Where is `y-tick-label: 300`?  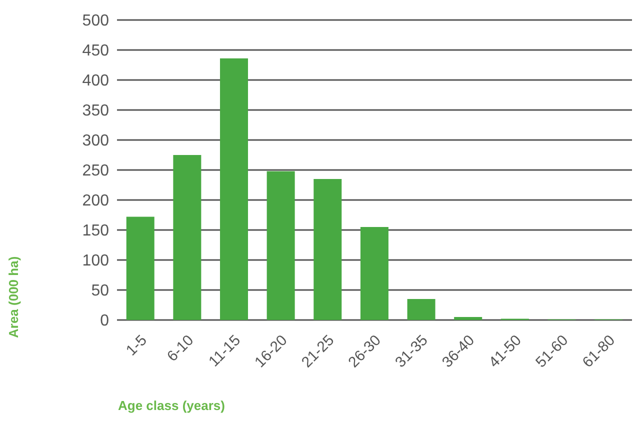
y-tick-label: 300 is located at coordinates (96, 141).